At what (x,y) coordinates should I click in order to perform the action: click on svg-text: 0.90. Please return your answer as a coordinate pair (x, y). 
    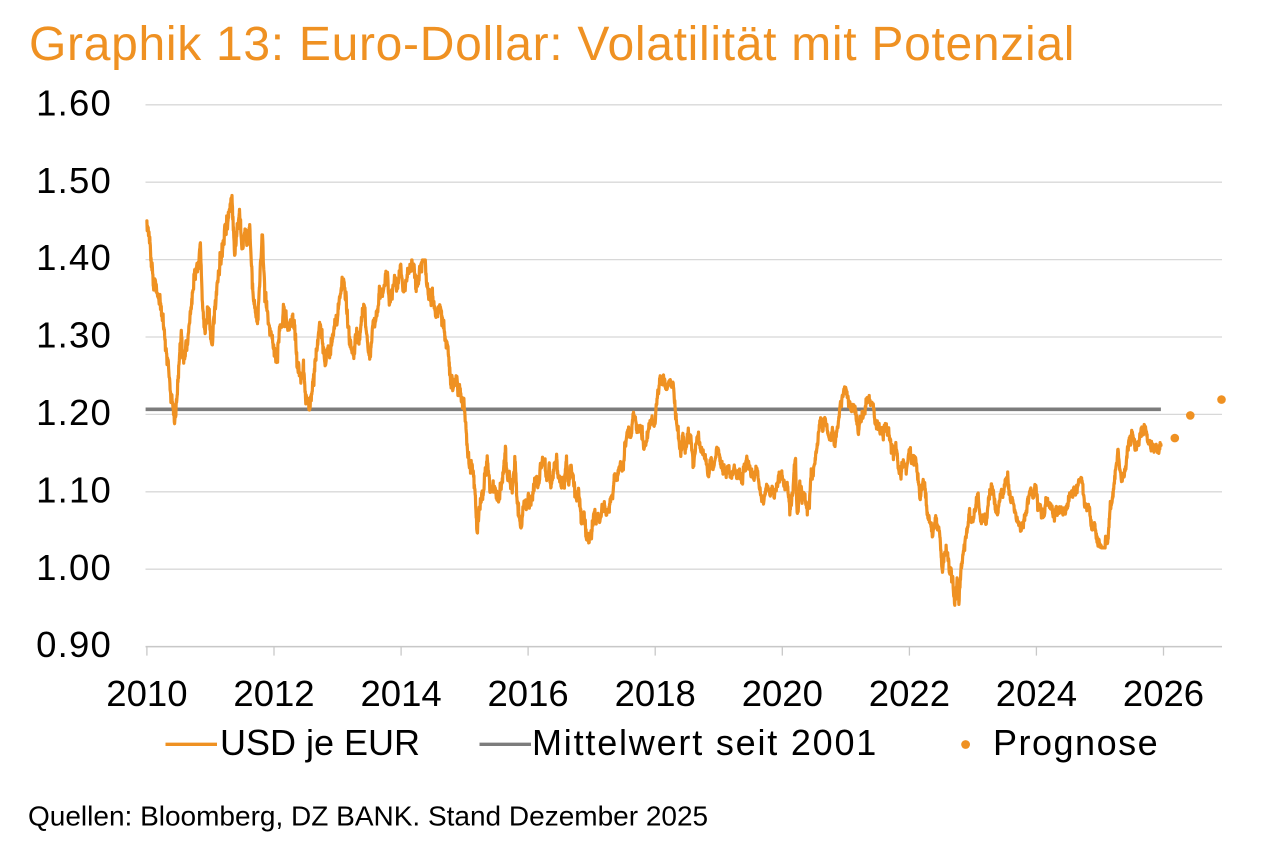
    Looking at the image, I should click on (74, 644).